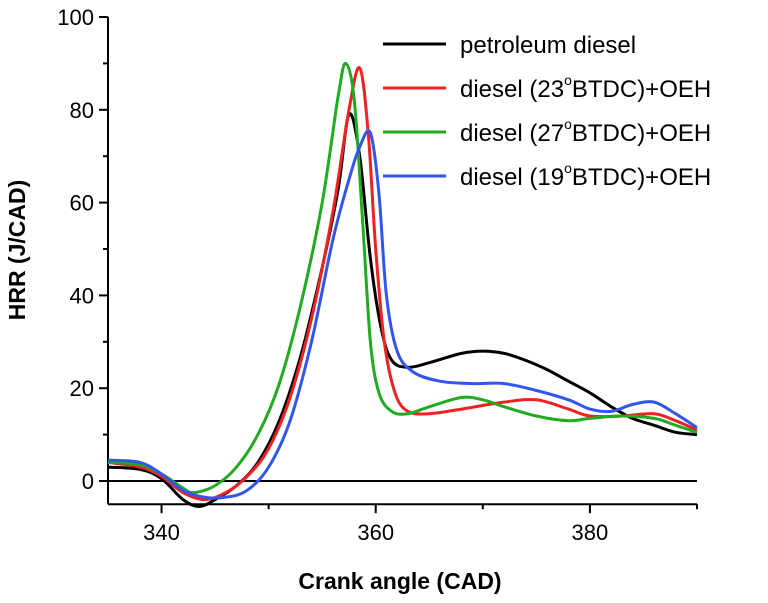  What do you see at coordinates (82, 388) in the screenshot?
I see `y-tick-label: 20` at bounding box center [82, 388].